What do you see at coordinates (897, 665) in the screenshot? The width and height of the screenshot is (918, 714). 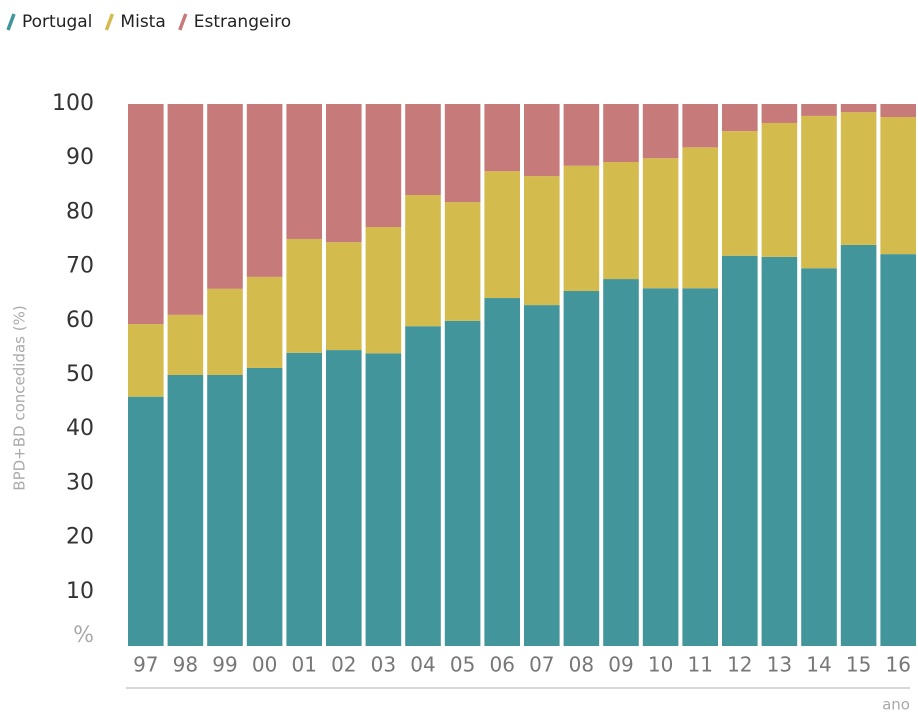 I see `x-tick-label: 16` at bounding box center [897, 665].